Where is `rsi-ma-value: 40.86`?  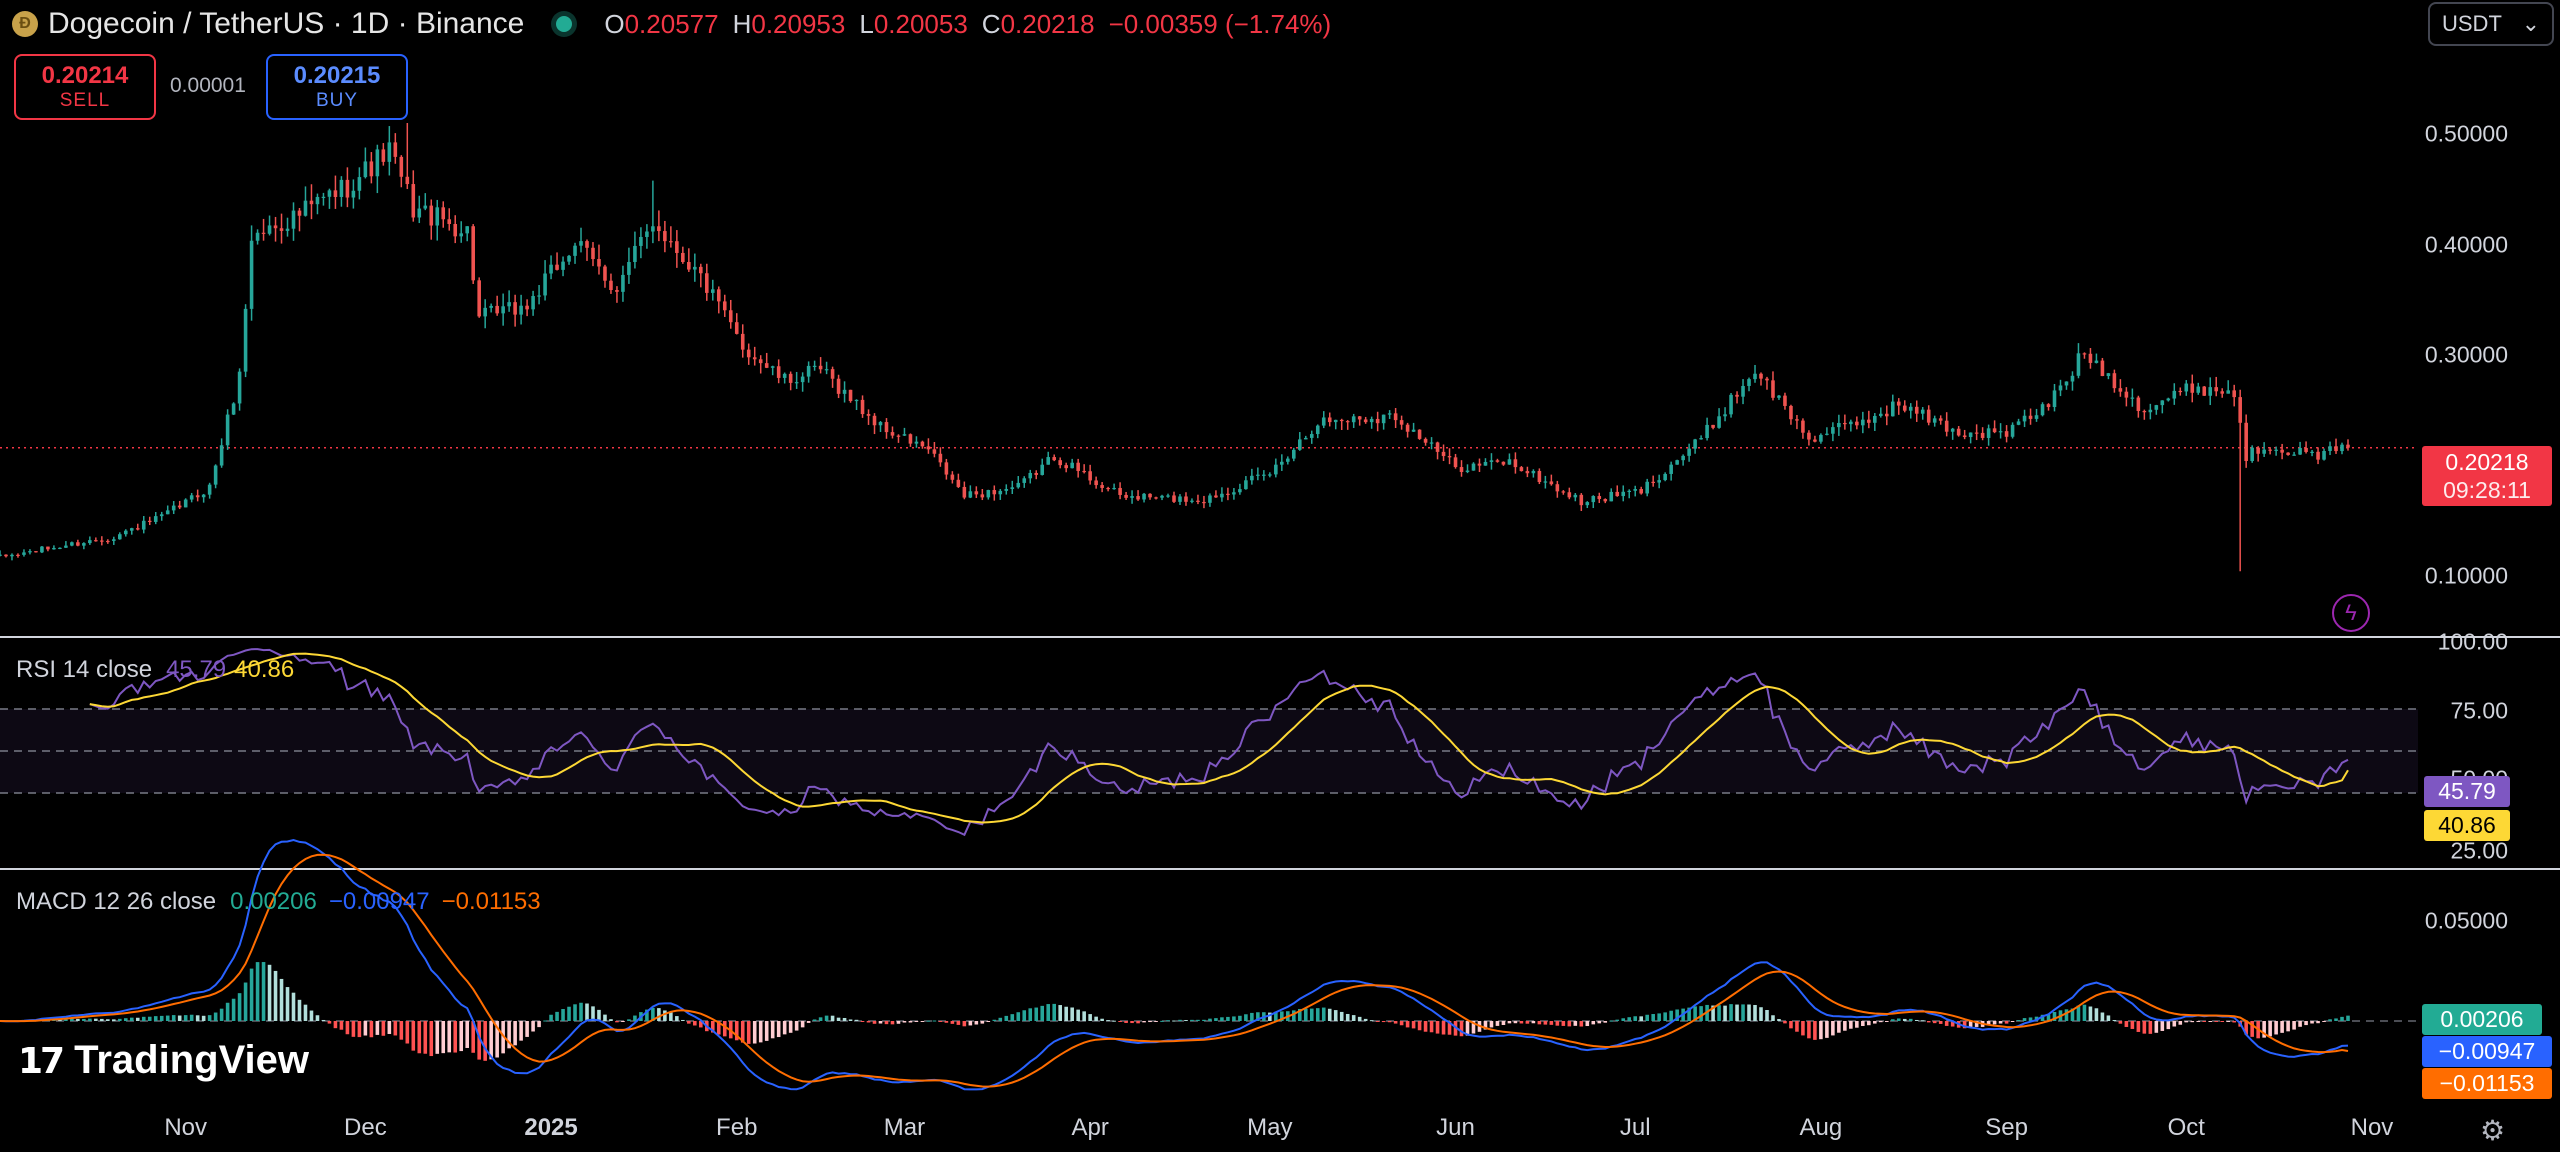 rsi-ma-value: 40.86 is located at coordinates (264, 669).